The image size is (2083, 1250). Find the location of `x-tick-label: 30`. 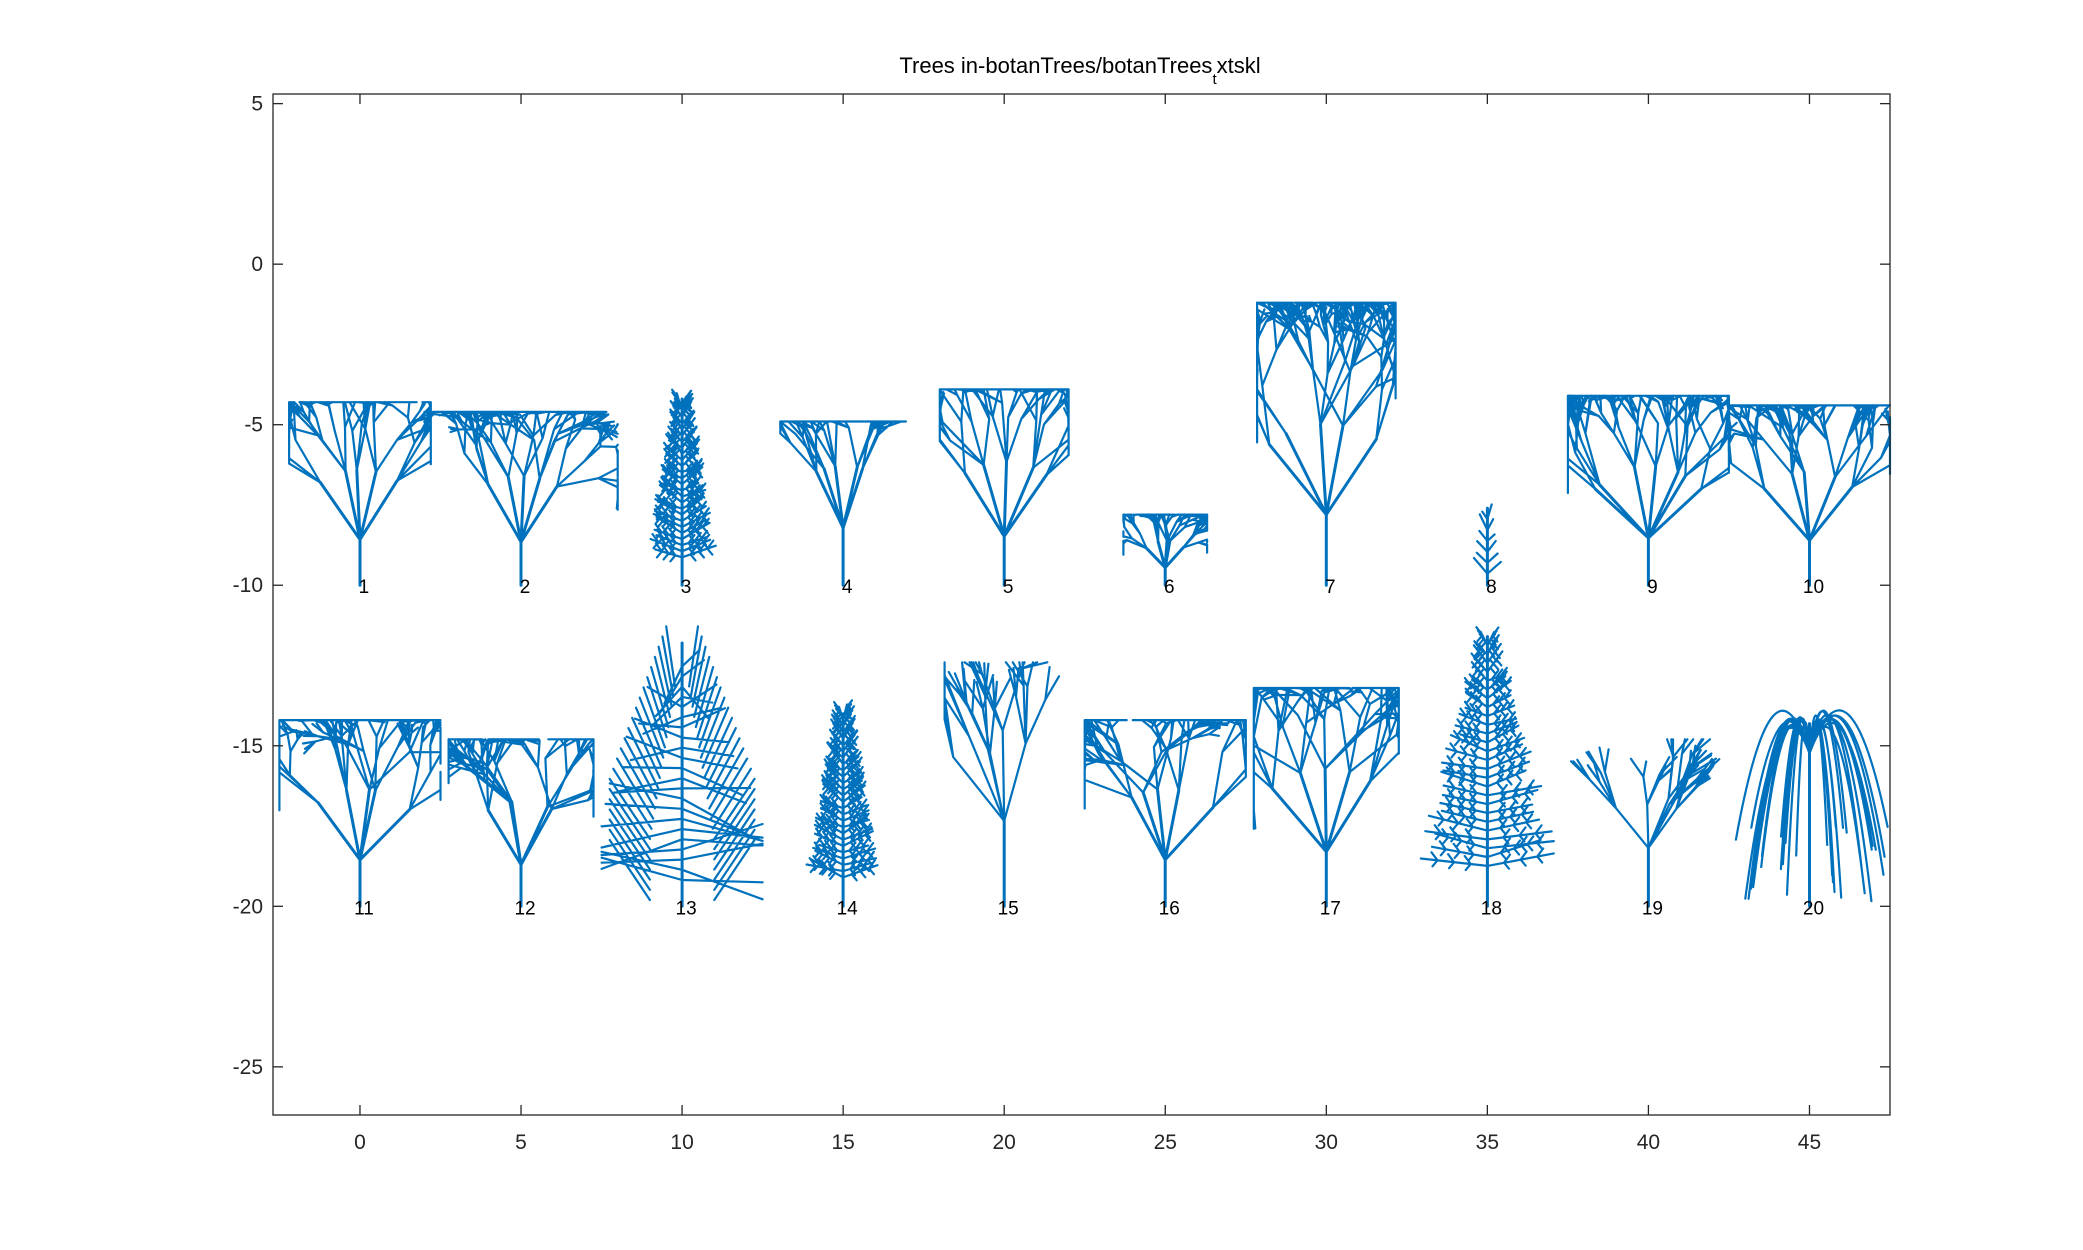

x-tick-label: 30 is located at coordinates (1326, 1142).